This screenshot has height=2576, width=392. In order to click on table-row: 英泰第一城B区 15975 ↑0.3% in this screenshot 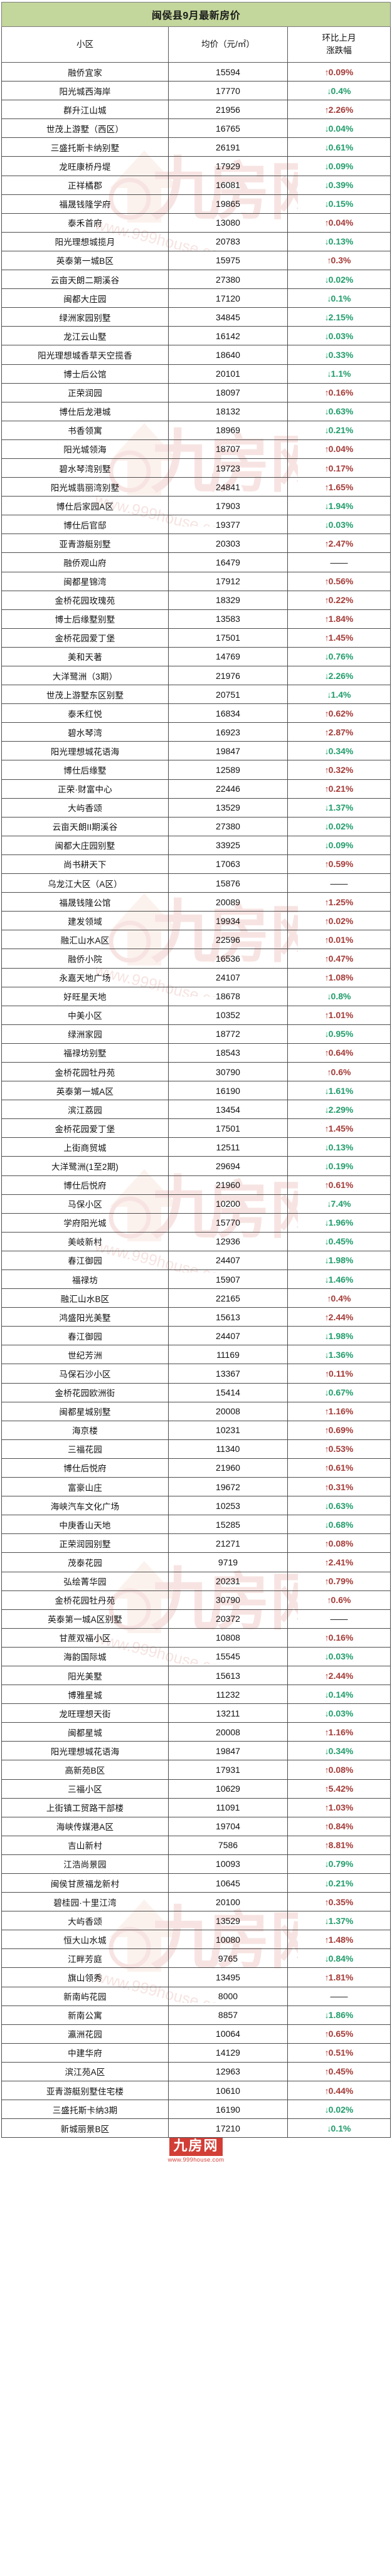, I will do `click(196, 260)`.